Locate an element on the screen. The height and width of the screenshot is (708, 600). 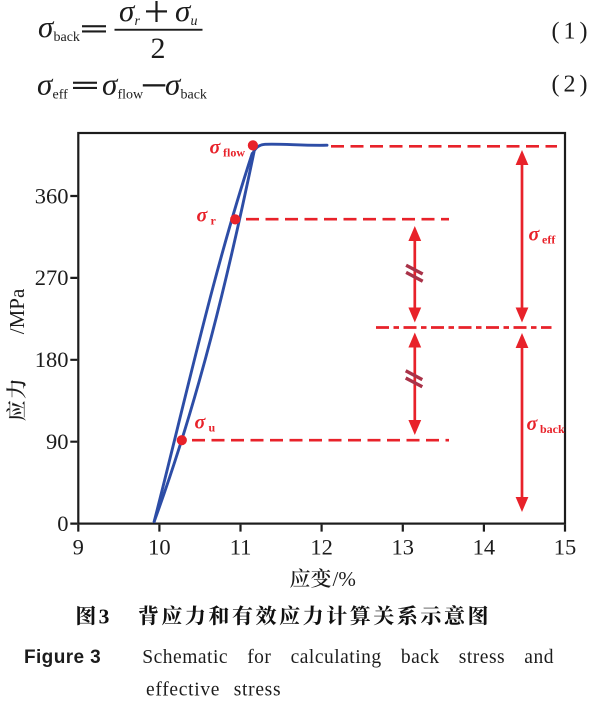
svg-text: 3 is located at coordinates (104, 616).